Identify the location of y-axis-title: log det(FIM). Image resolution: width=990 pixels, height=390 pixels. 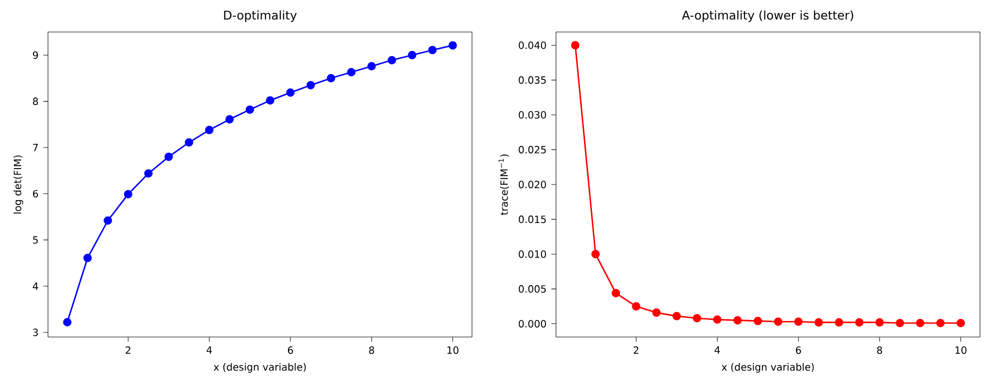
(19, 184).